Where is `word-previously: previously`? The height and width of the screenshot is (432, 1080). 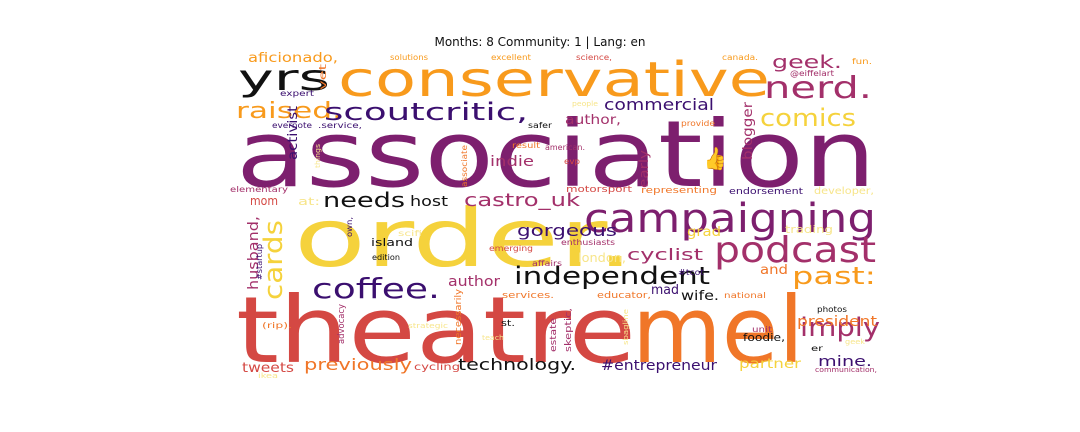 word-previously: previously is located at coordinates (358, 364).